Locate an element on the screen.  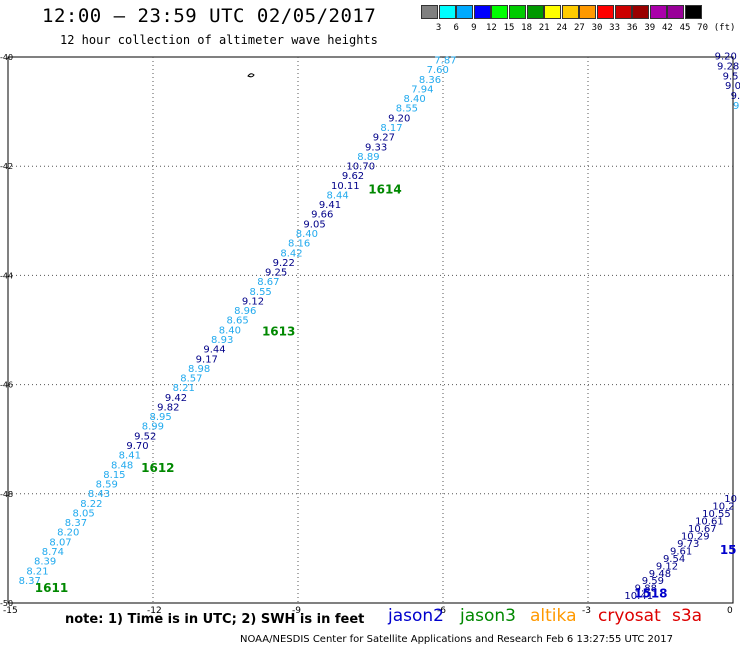
swh-value-label: 9.20 is located at coordinates (399, 118).